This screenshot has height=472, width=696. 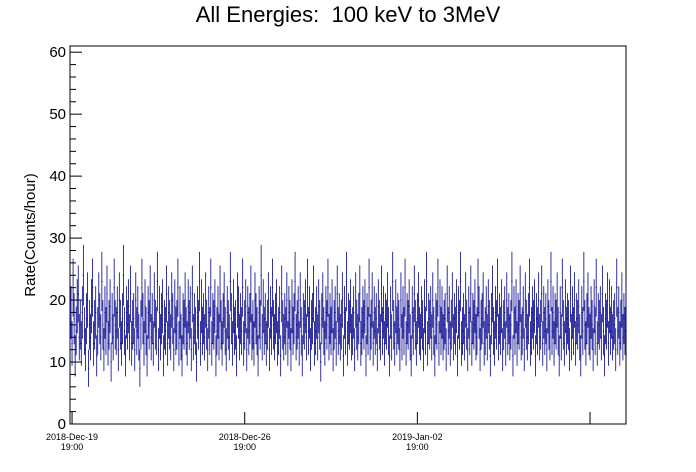 I want to click on y-tick-label: 20, so click(x=57, y=300).